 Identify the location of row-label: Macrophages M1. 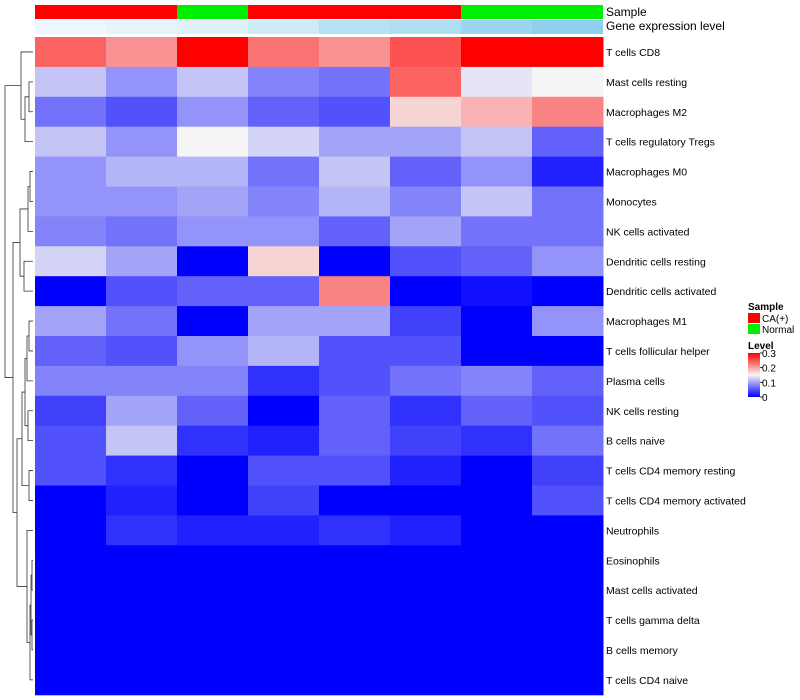
(646, 322).